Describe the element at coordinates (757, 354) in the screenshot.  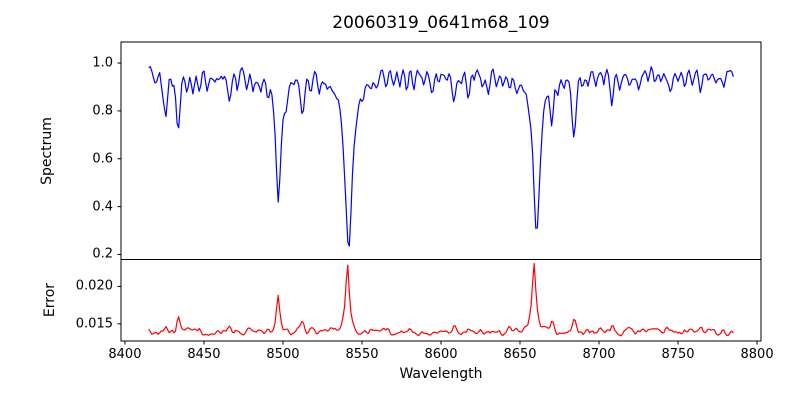
I see `x-tick-label: 8800` at that location.